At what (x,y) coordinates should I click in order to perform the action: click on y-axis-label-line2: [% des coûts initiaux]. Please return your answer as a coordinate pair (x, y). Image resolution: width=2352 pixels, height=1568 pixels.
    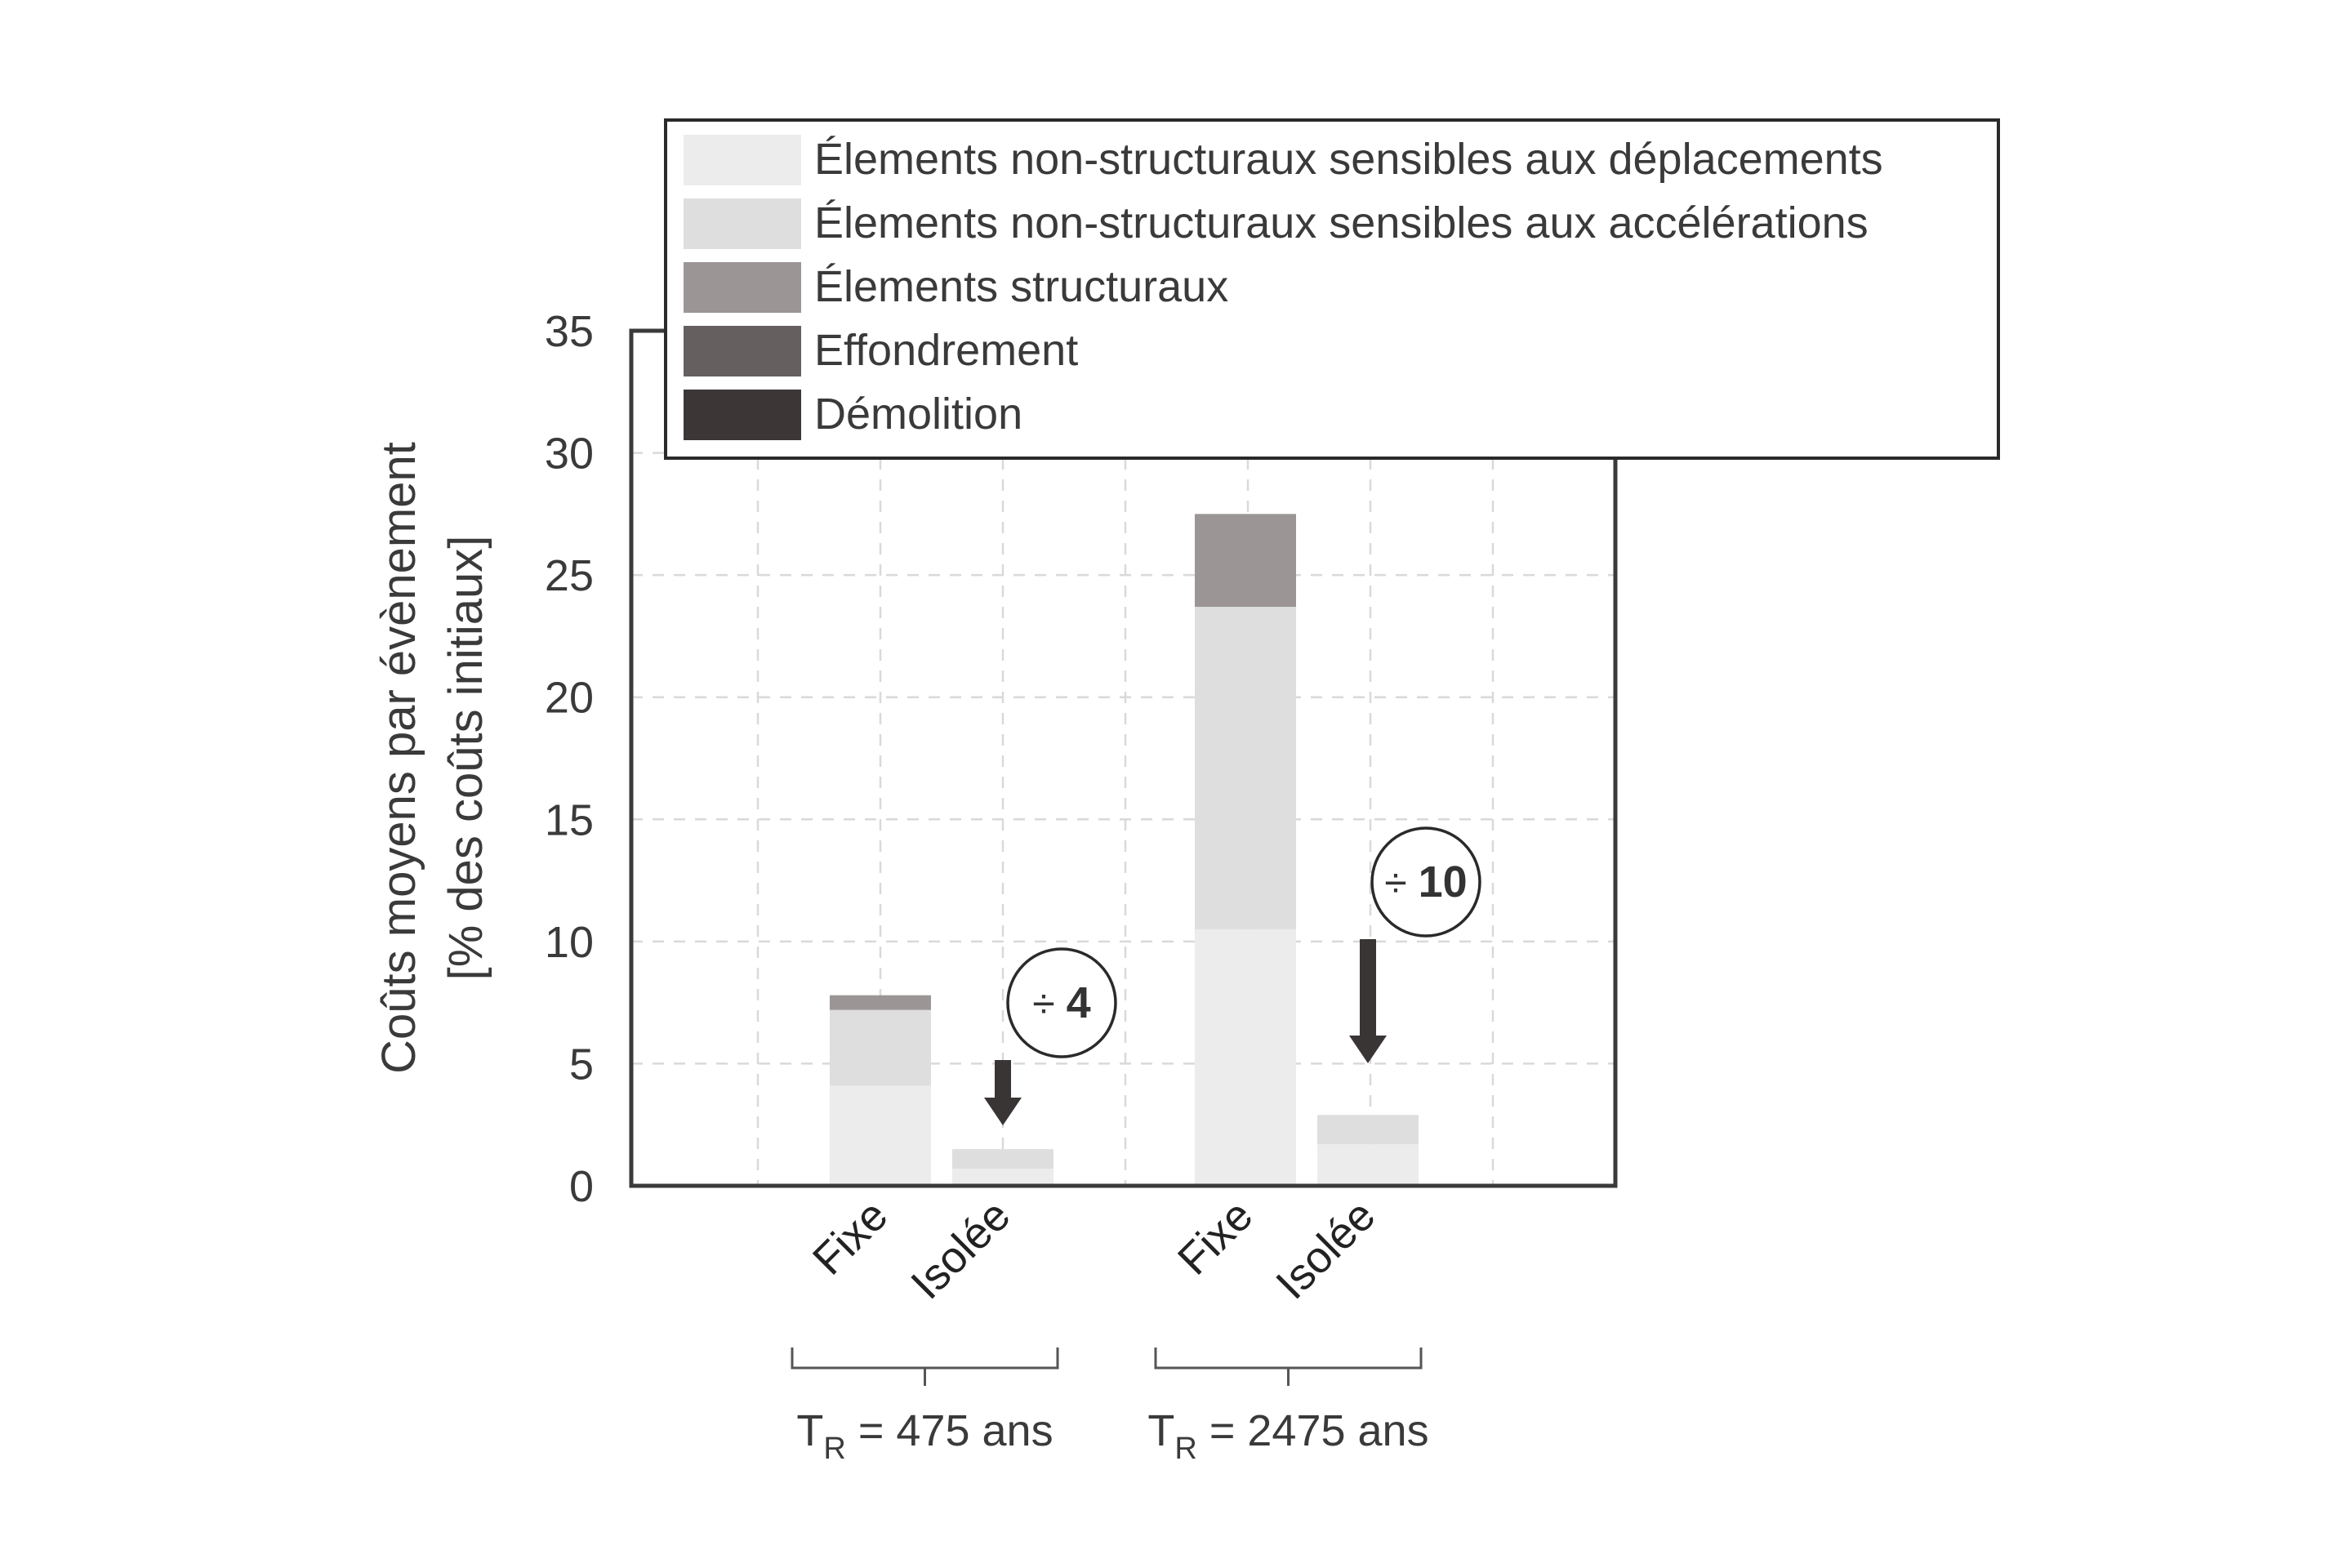
    Looking at the image, I should click on (465, 758).